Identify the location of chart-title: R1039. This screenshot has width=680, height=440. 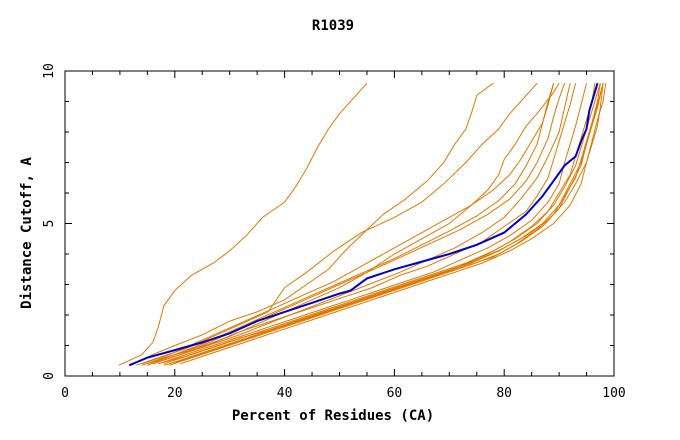
(333, 26).